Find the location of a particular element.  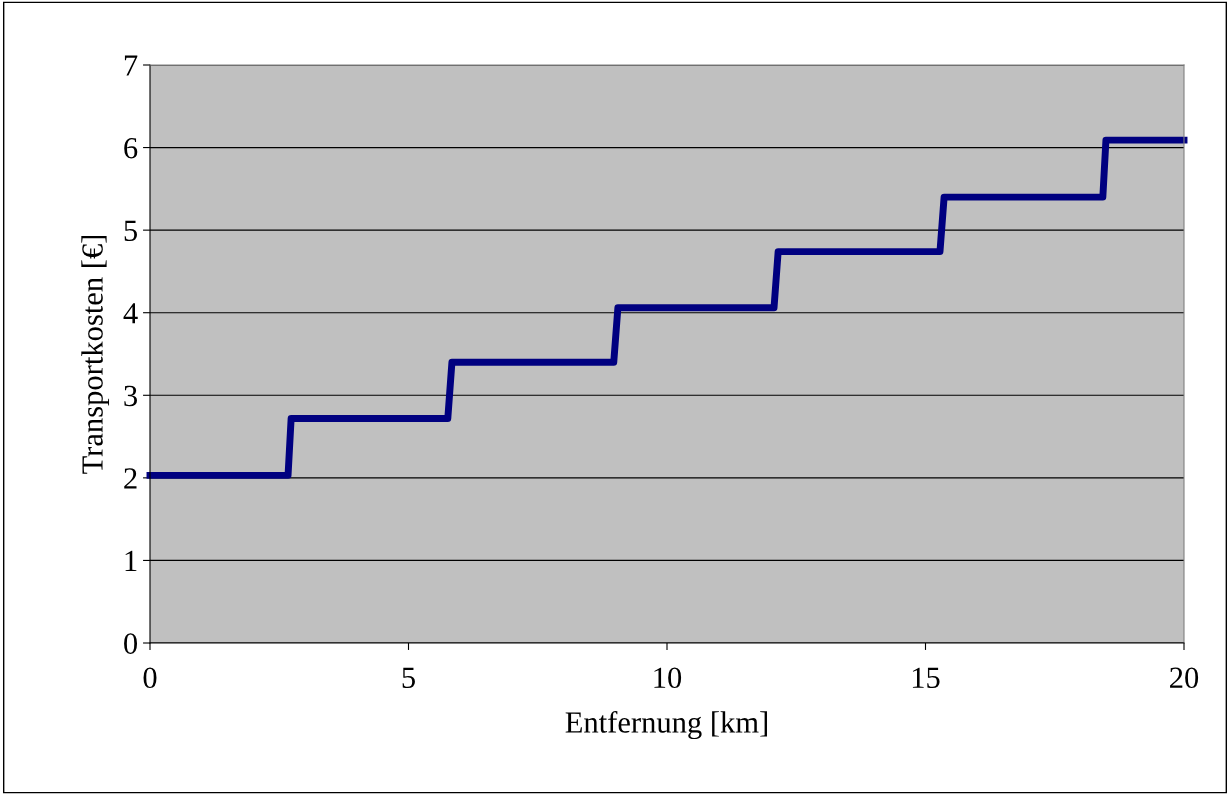

y-tick-label: 4 is located at coordinates (130, 313).